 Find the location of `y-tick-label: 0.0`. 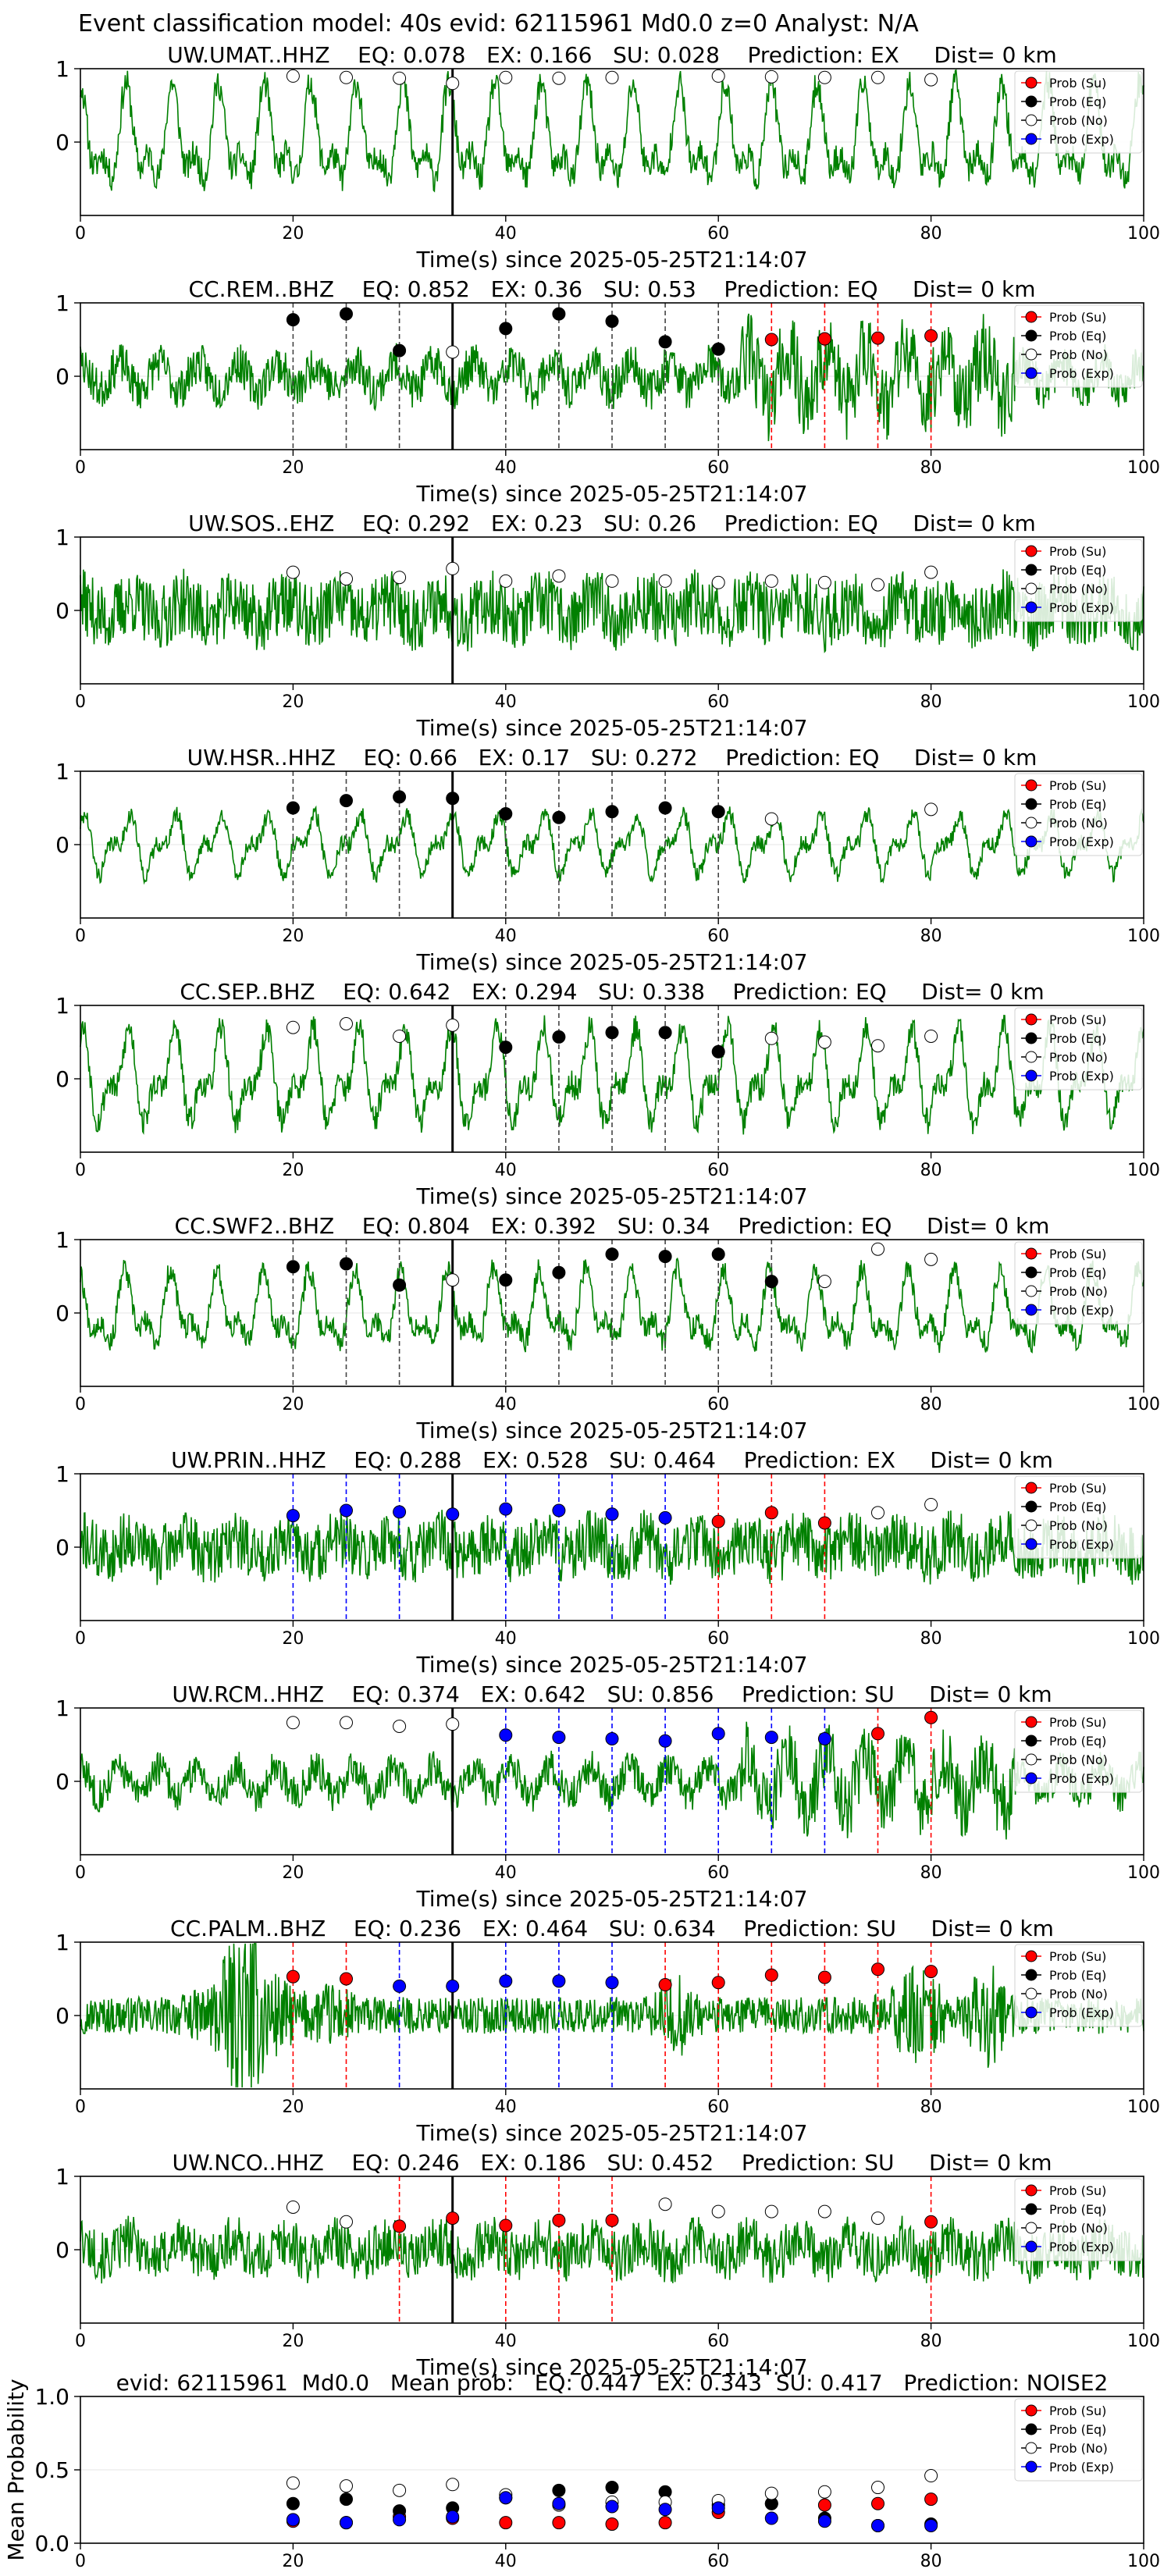

y-tick-label: 0.0 is located at coordinates (51, 2543).